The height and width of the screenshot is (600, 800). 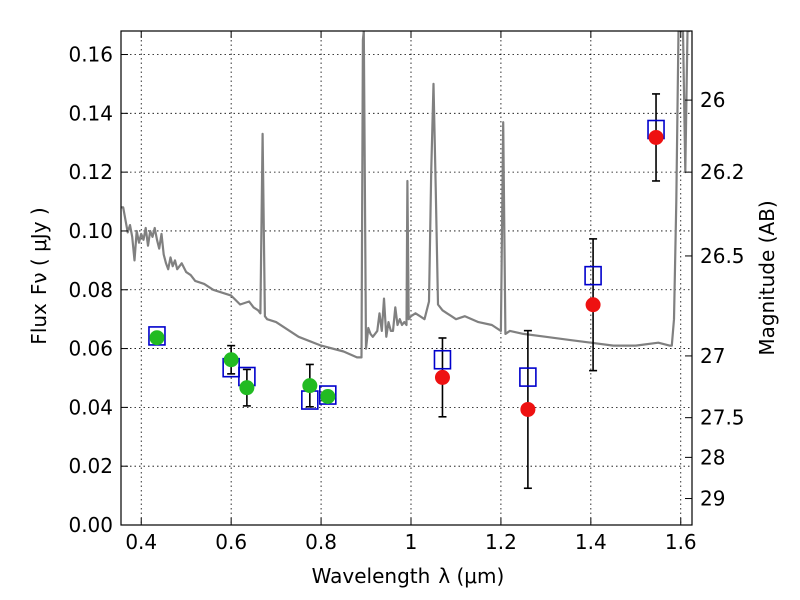 I want to click on x-tick-label: 1.4, so click(x=591, y=542).